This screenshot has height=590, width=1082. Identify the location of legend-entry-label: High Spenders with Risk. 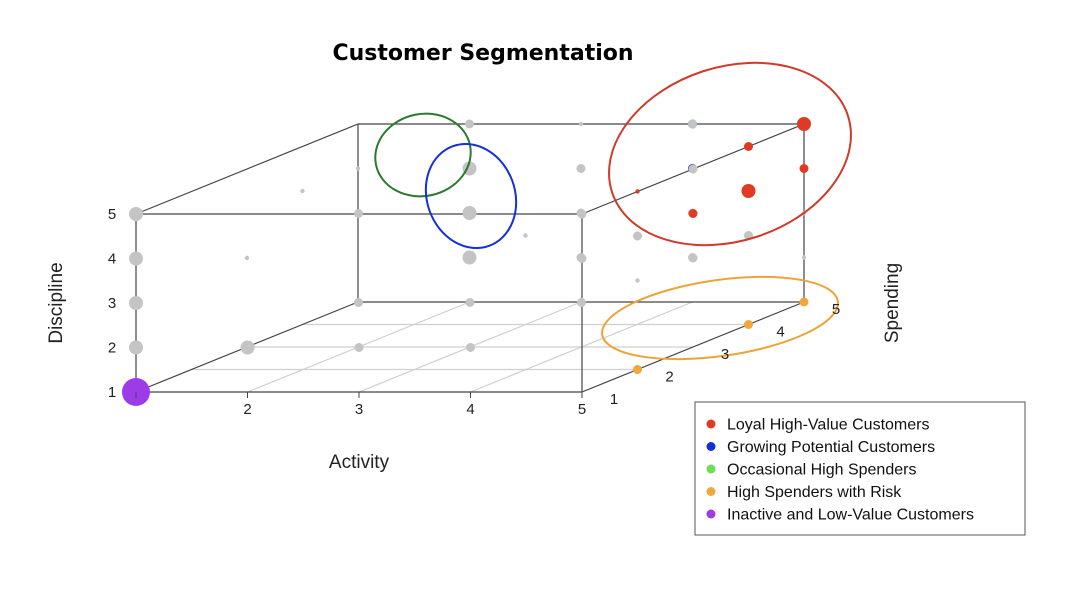
(814, 492).